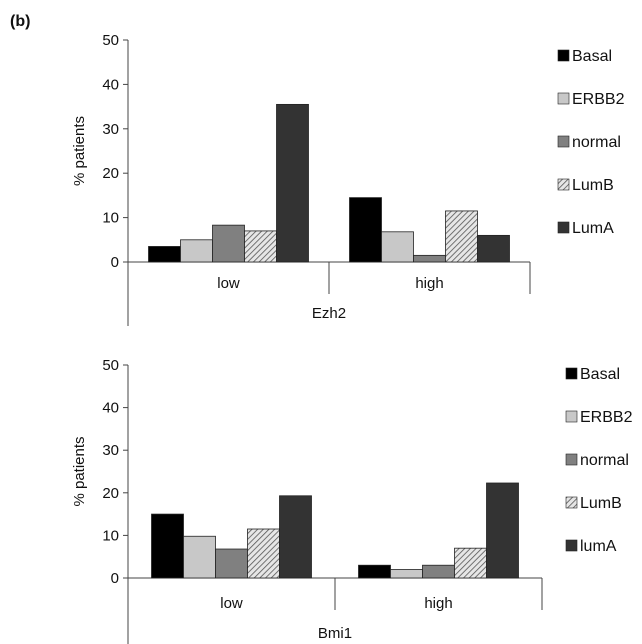 The width and height of the screenshot is (642, 644). I want to click on panel-label: (b), so click(20, 21).